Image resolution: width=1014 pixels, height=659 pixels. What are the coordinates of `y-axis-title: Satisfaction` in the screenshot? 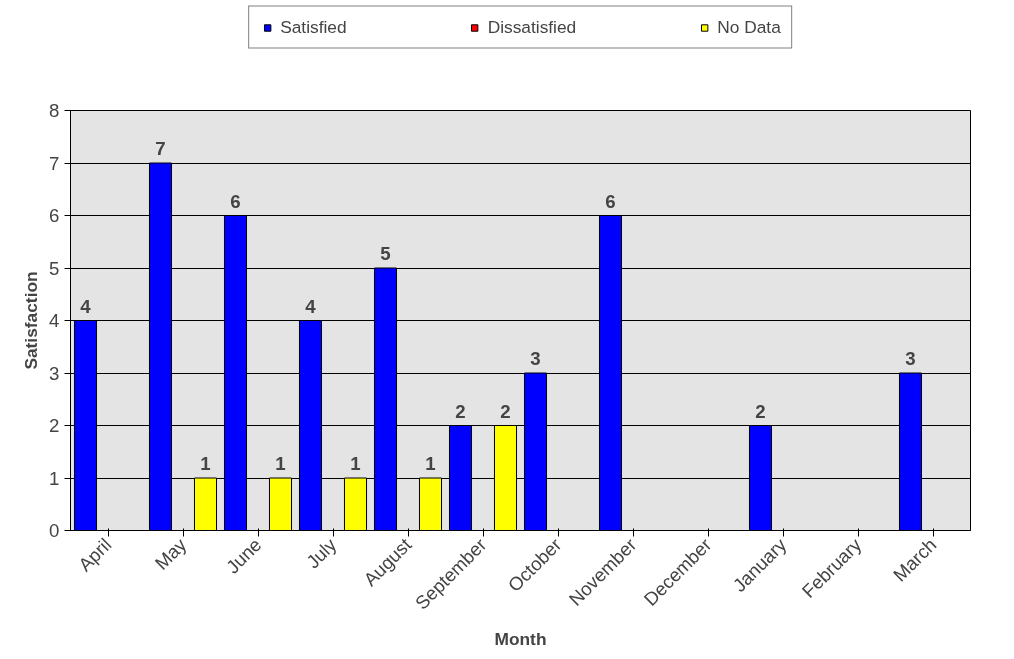 It's located at (31, 320).